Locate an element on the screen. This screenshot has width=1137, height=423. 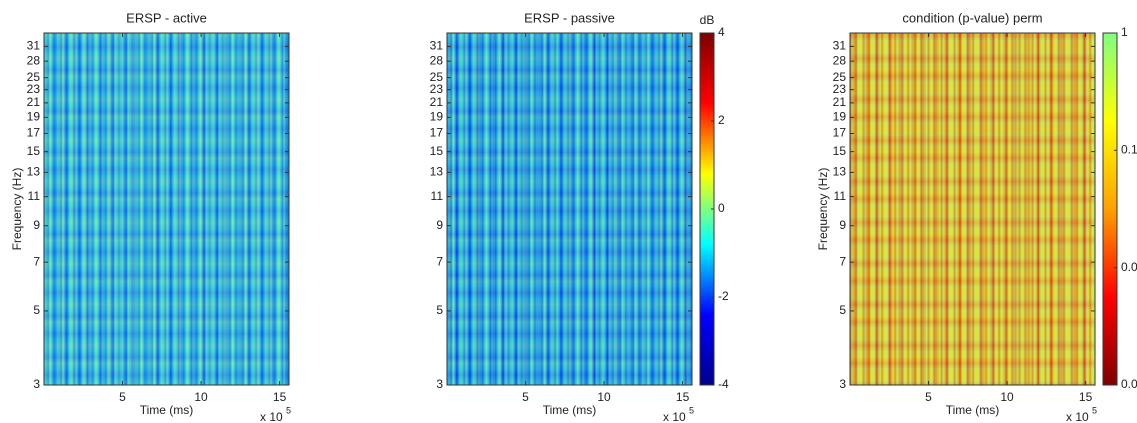
chart-title: condition (p-value) perm is located at coordinates (972, 17).